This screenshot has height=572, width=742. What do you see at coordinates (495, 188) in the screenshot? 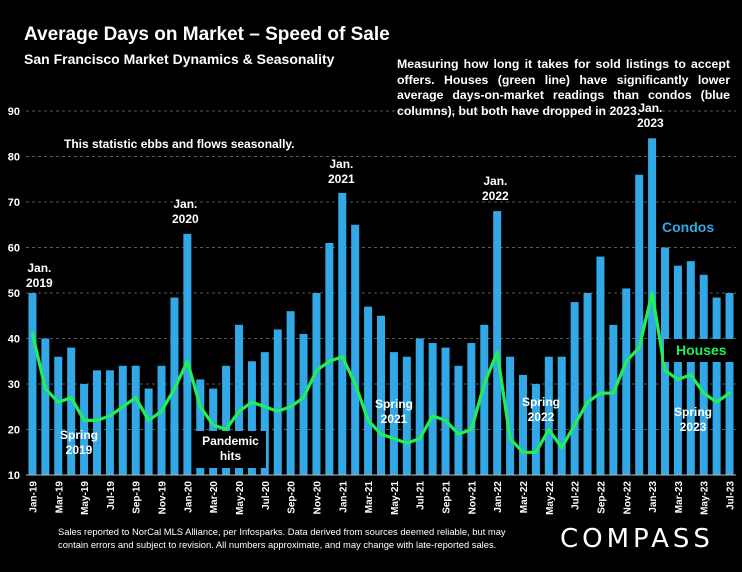
I see `annotation-jan-2022: Jan. 2022` at bounding box center [495, 188].